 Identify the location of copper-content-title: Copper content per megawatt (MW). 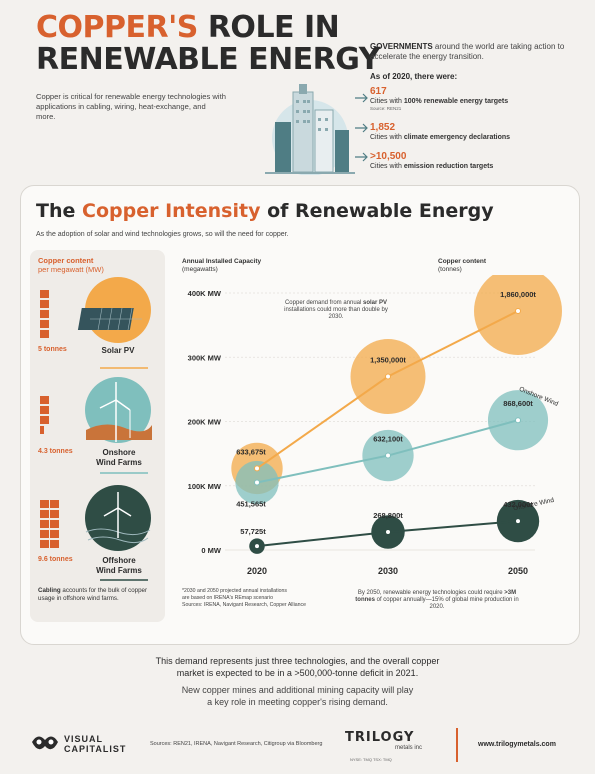
(71, 265).